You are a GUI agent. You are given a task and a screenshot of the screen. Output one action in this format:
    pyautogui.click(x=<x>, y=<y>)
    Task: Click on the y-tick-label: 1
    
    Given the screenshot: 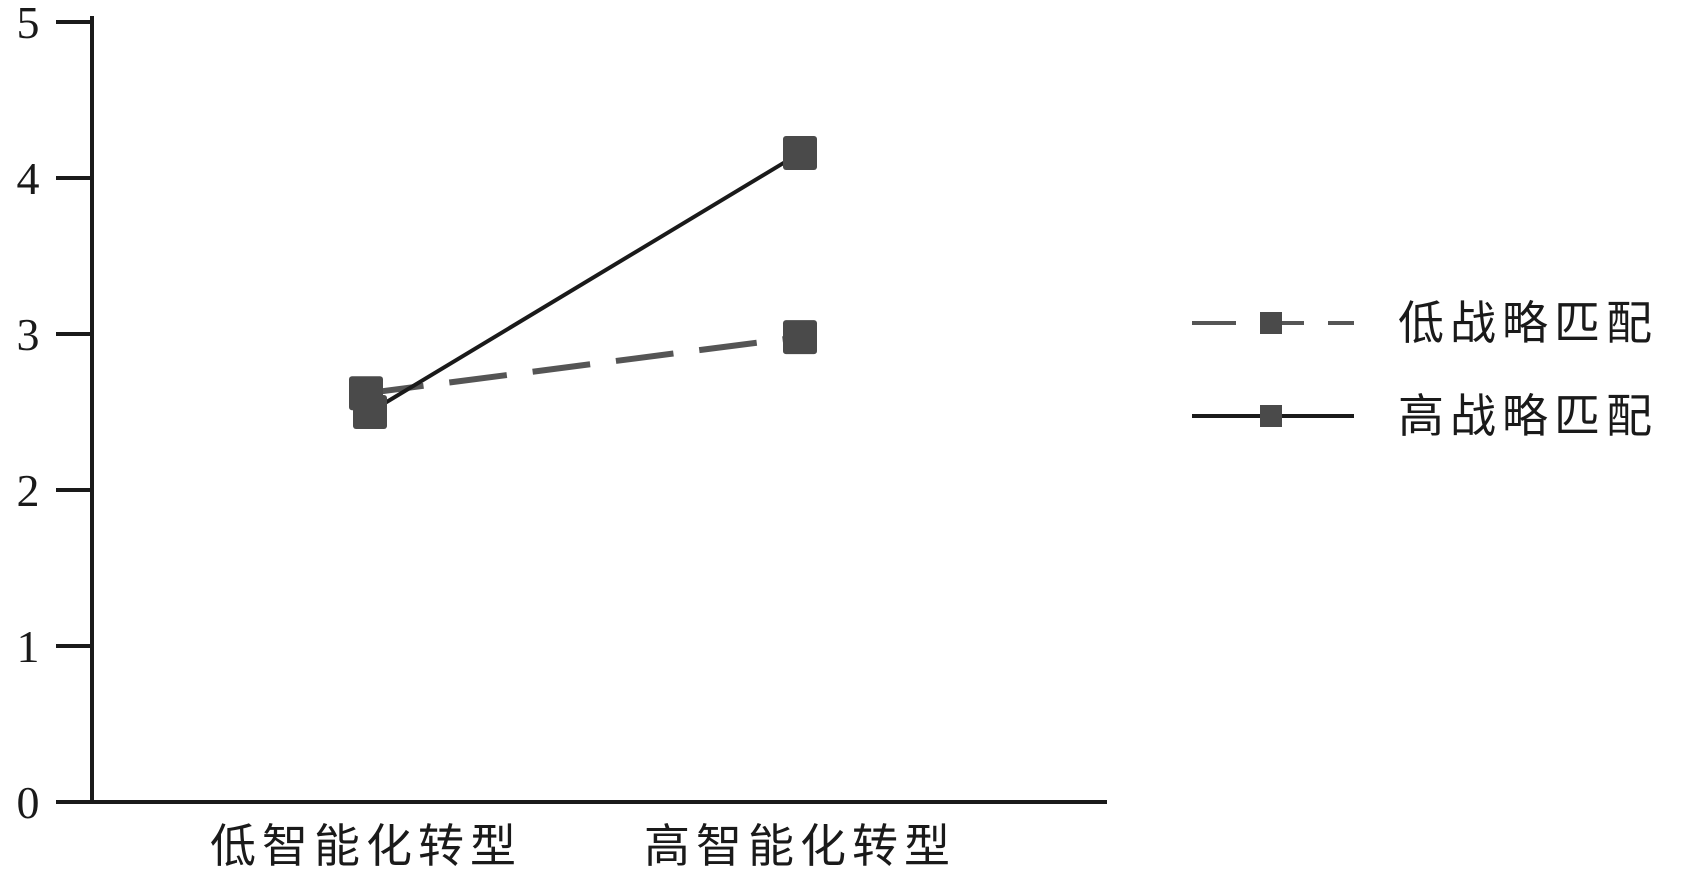 What is the action you would take?
    pyautogui.click(x=28, y=646)
    